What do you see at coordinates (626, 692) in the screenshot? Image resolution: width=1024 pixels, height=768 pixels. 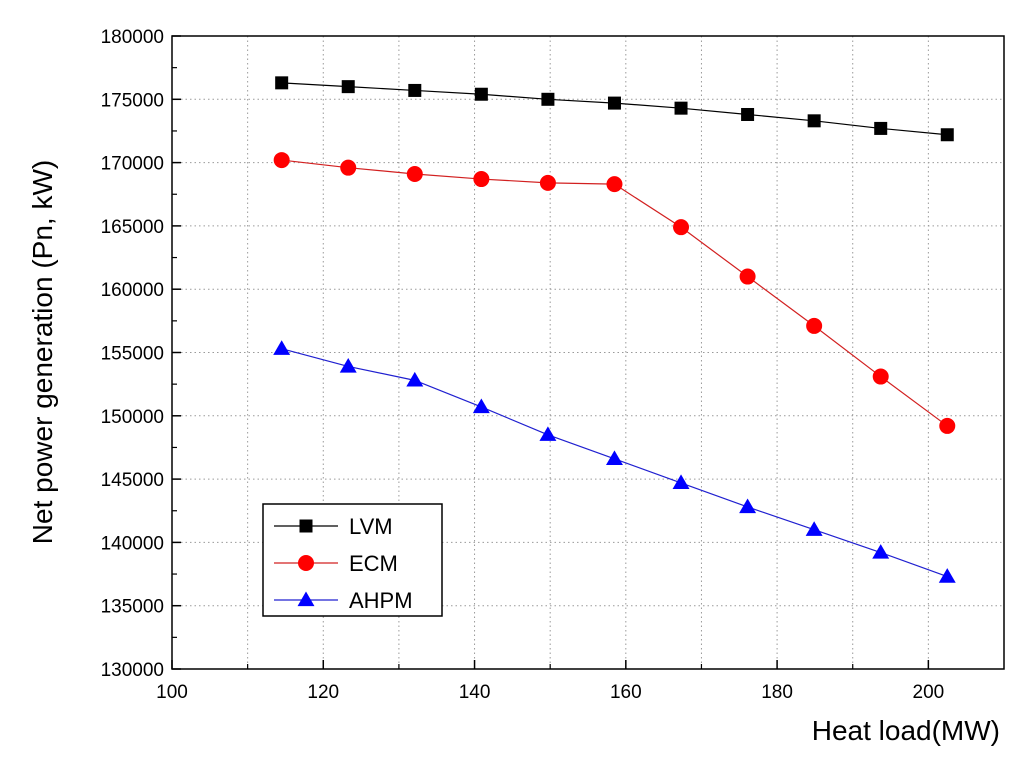 I see `x-tick-label: 160` at bounding box center [626, 692].